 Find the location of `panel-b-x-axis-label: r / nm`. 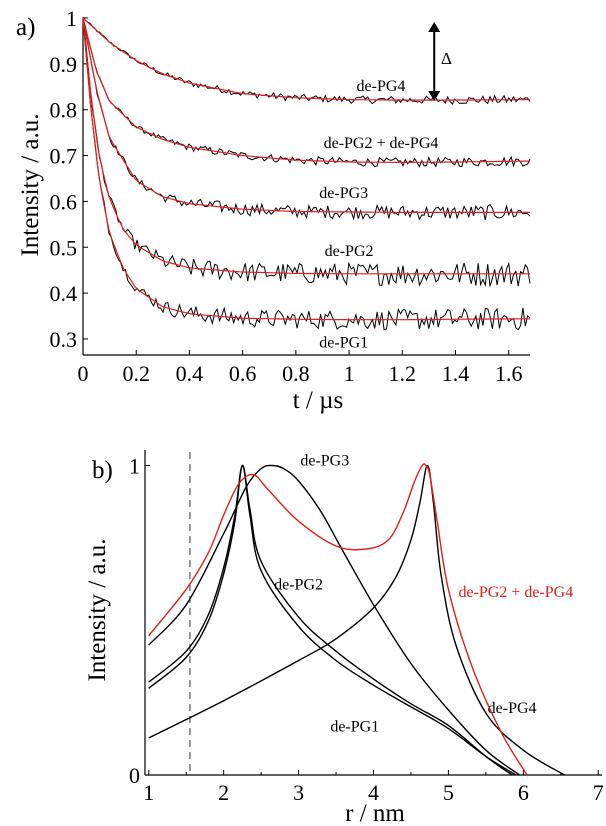

panel-b-x-axis-label: r / nm is located at coordinates (375, 813).